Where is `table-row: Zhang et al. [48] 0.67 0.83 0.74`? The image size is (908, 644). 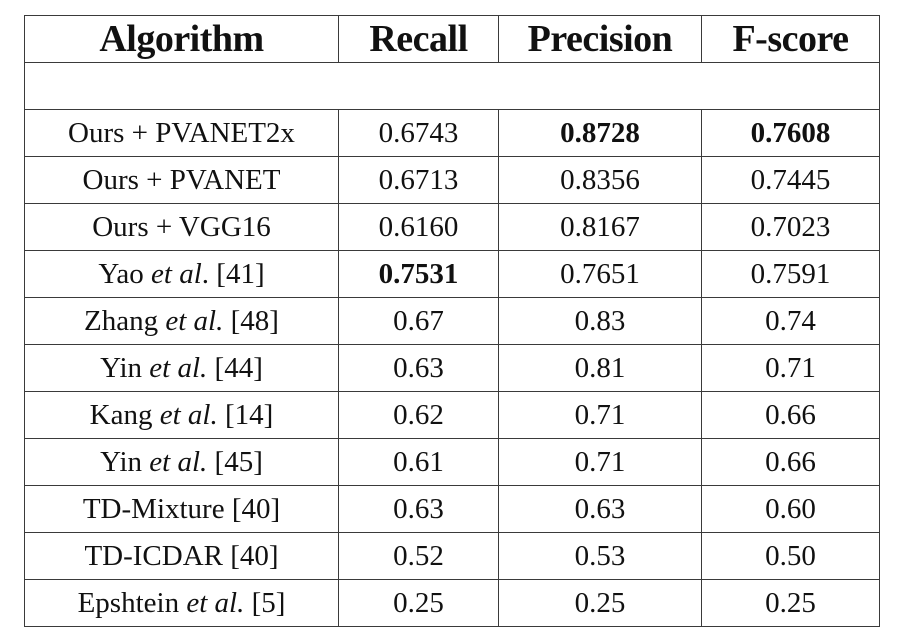 table-row: Zhang et al. [48] 0.67 0.83 0.74 is located at coordinates (452, 321).